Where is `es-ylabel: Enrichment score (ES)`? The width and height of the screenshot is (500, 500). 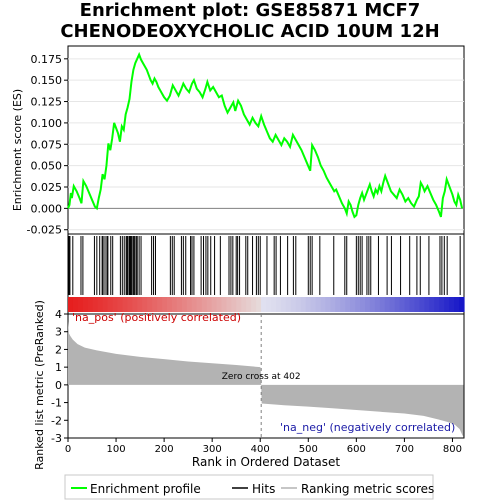 es-ylabel: Enrichment score (ES) is located at coordinates (17, 150).